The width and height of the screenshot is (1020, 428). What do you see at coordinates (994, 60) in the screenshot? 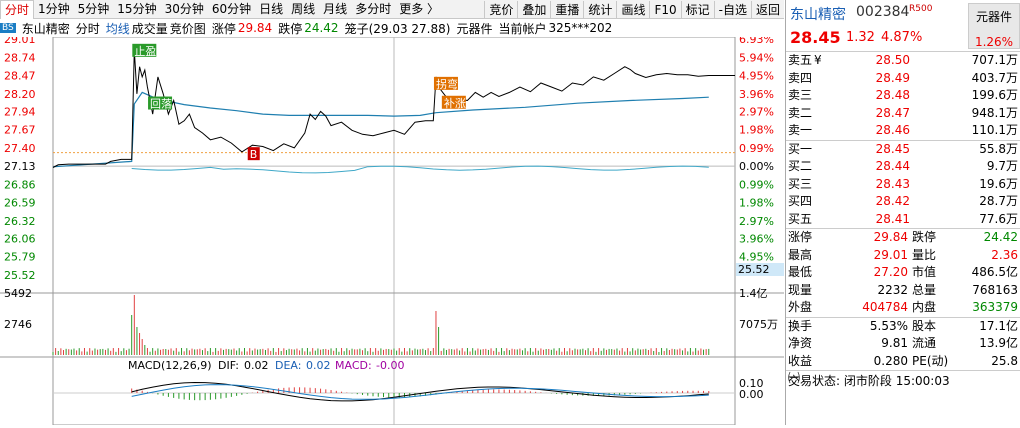
I see `ask-volume: 707.1万` at bounding box center [994, 60].